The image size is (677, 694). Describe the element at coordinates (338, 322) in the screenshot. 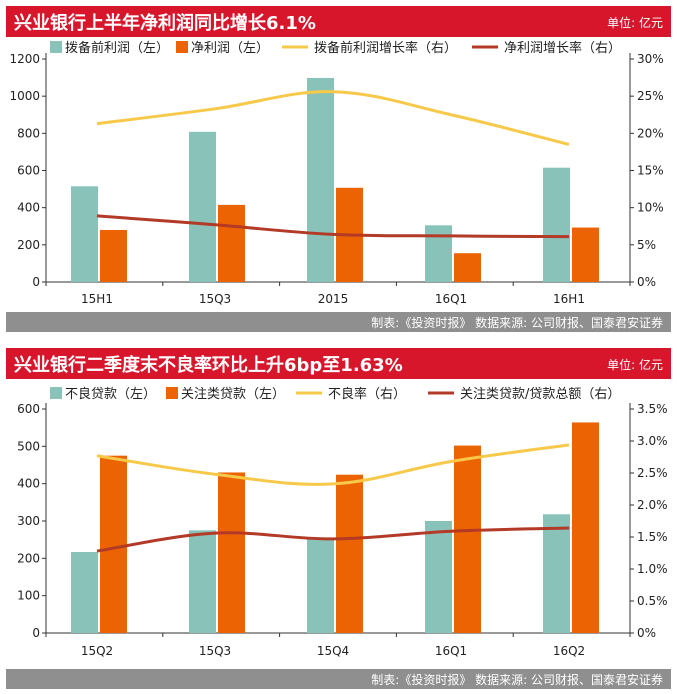

I see `chart-1-footer: 制表:《投资时报》 数据来源: 公司财报、国泰君安证券` at that location.